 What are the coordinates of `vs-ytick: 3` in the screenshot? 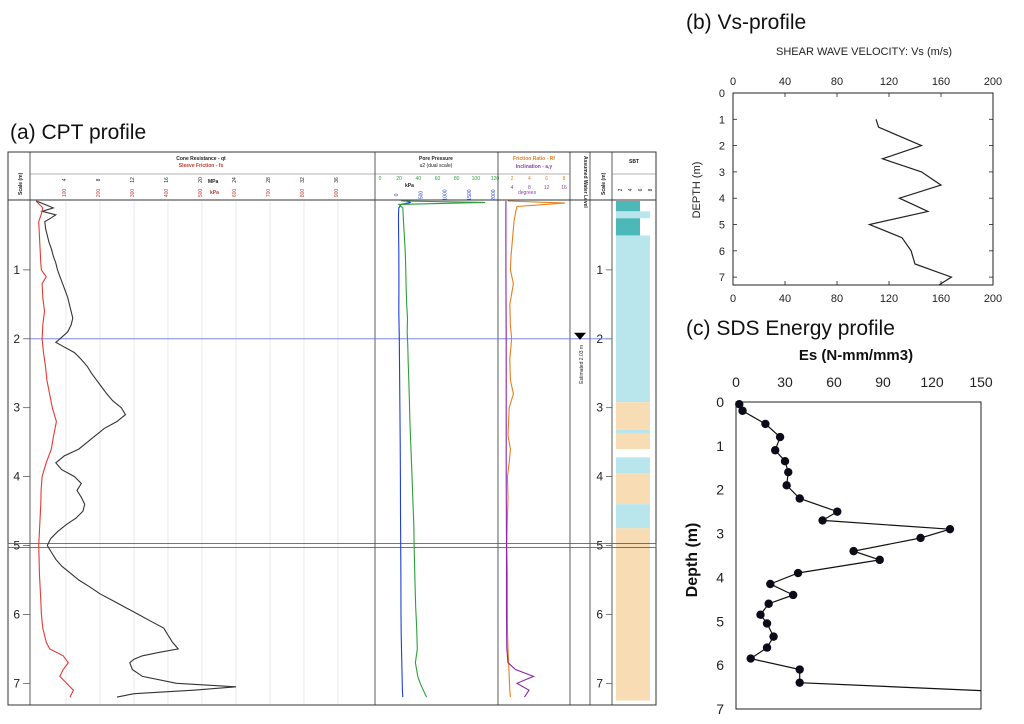 It's located at (722, 173).